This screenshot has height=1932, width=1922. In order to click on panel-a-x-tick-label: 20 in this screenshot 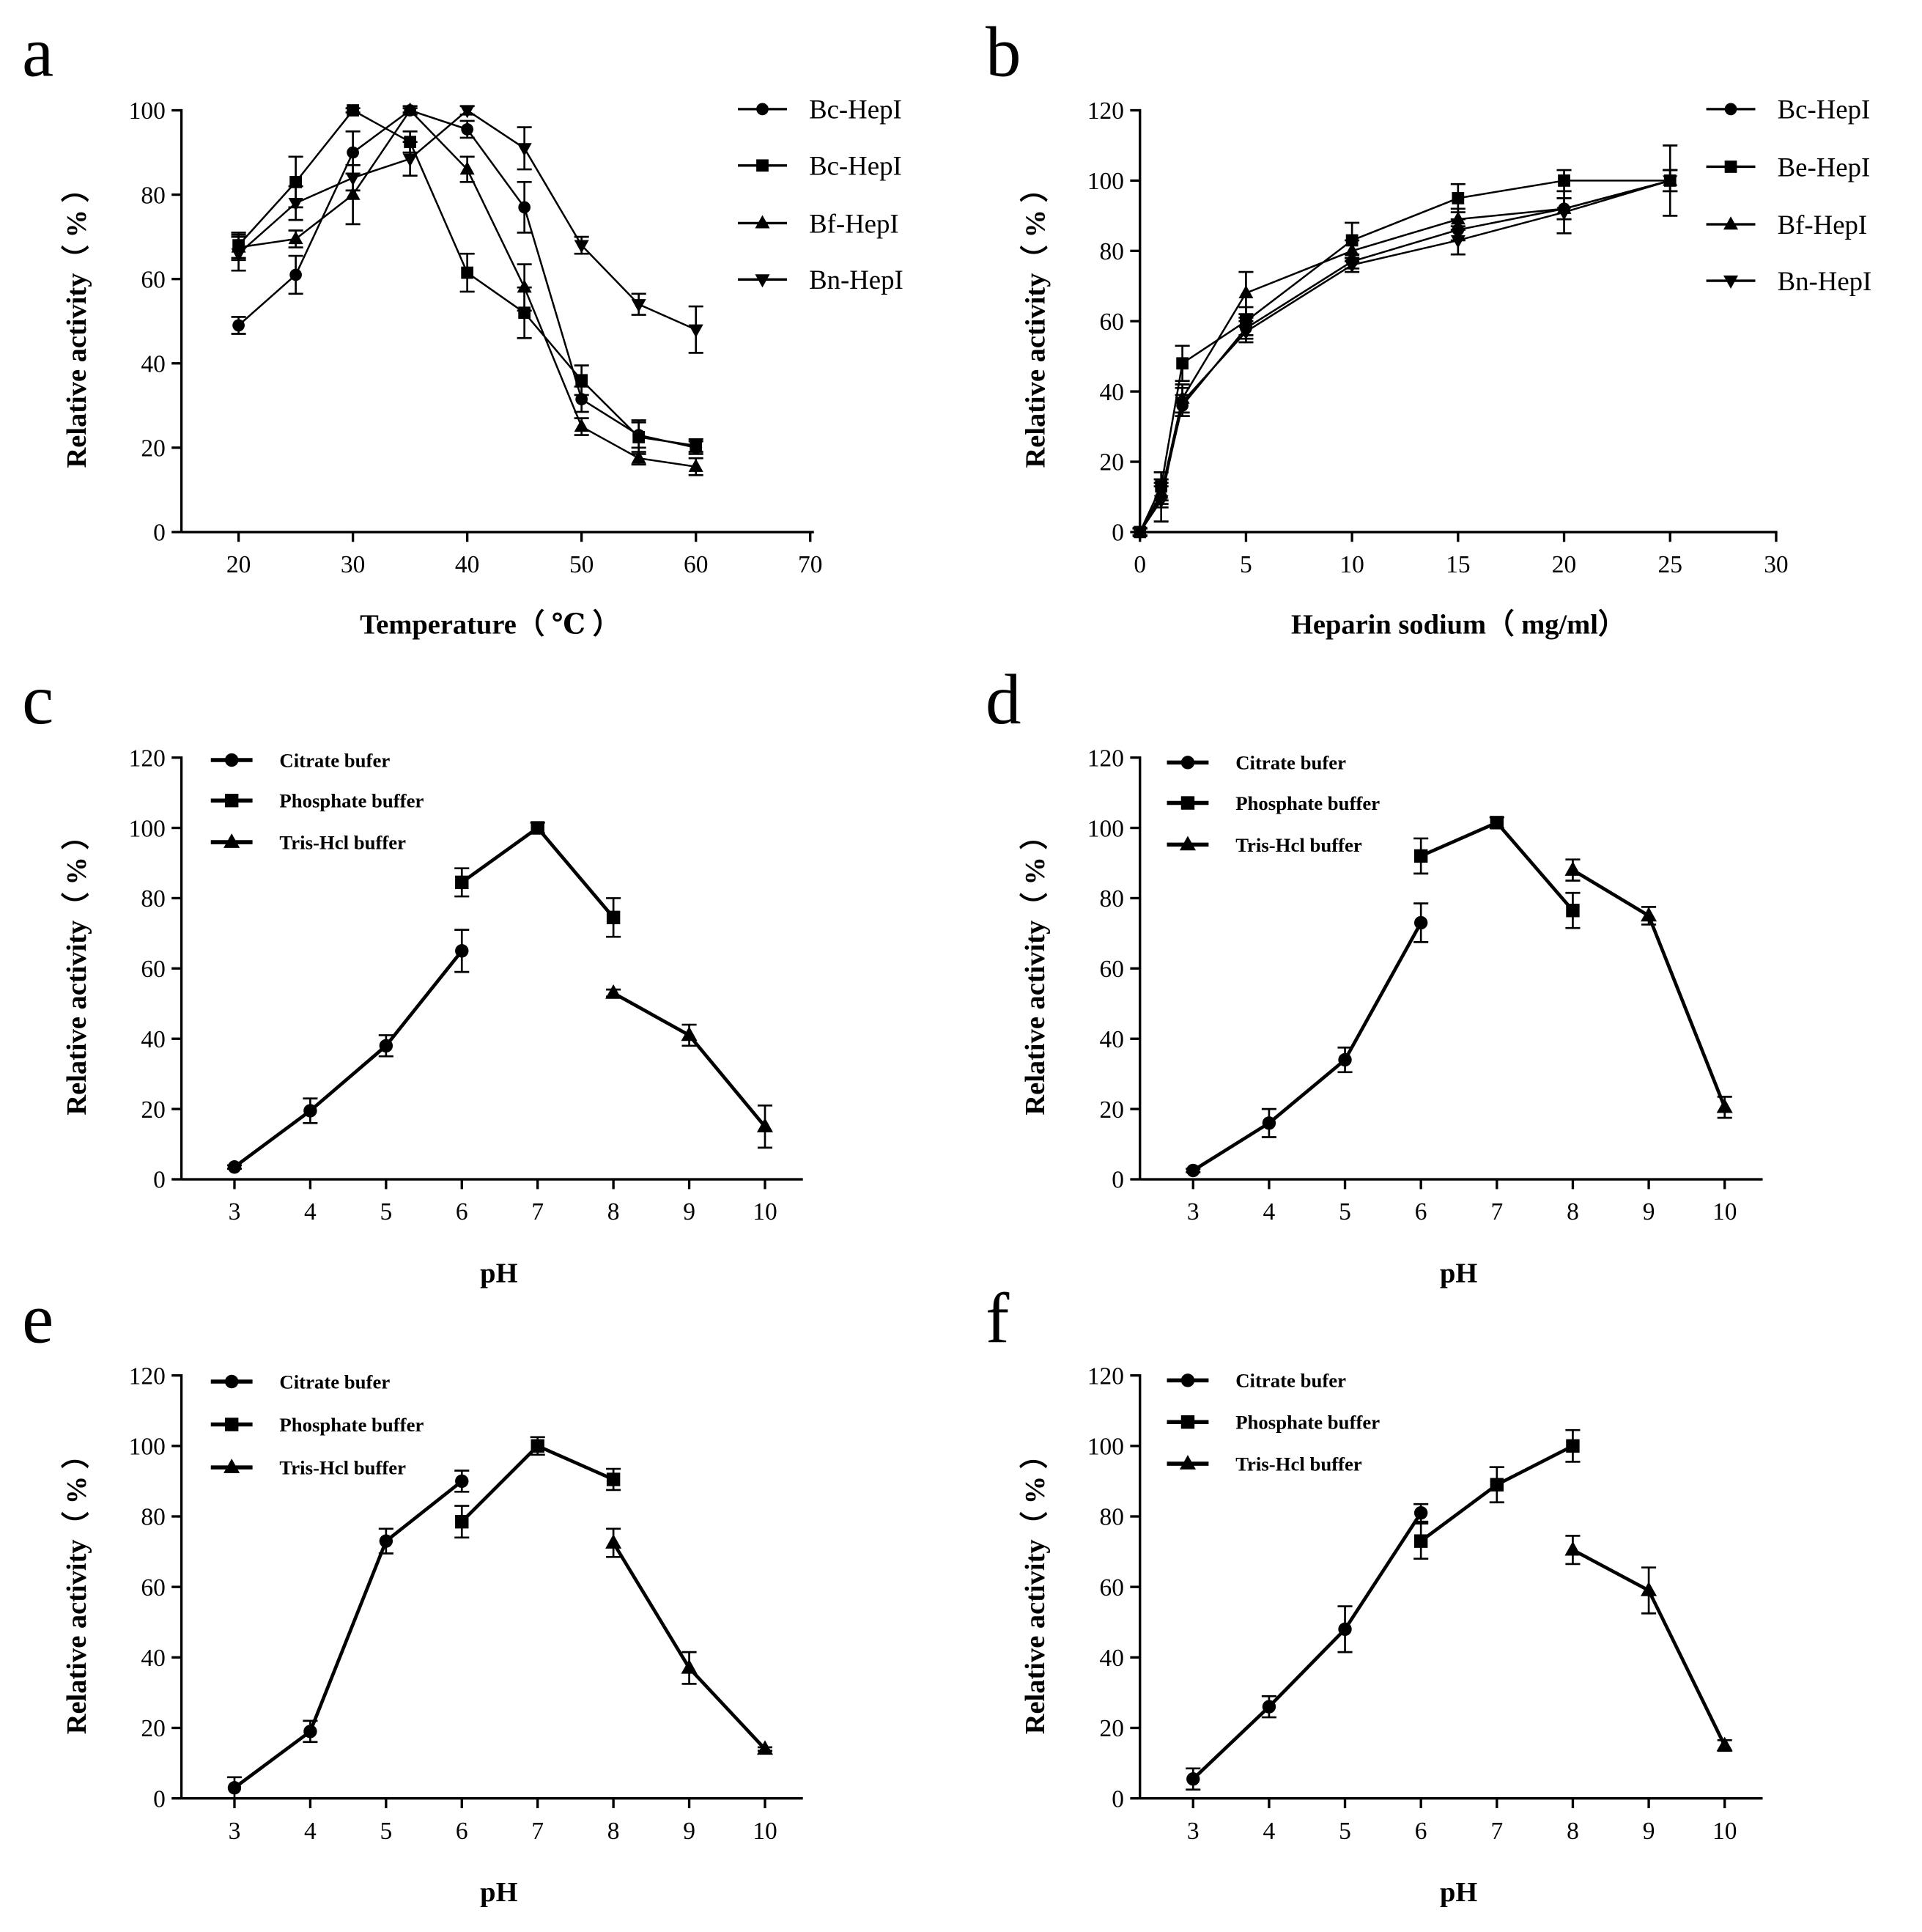, I will do `click(238, 564)`.